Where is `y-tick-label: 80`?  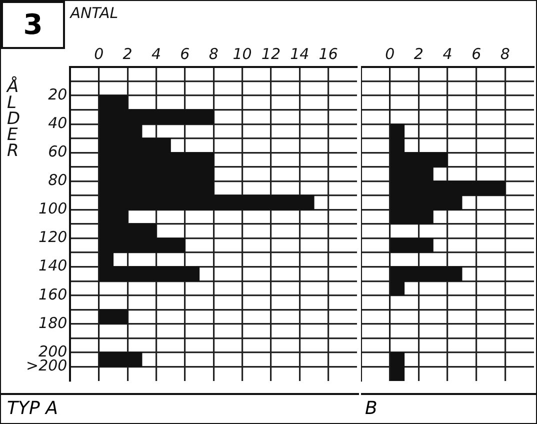
y-tick-label: 80 is located at coordinates (58, 180).